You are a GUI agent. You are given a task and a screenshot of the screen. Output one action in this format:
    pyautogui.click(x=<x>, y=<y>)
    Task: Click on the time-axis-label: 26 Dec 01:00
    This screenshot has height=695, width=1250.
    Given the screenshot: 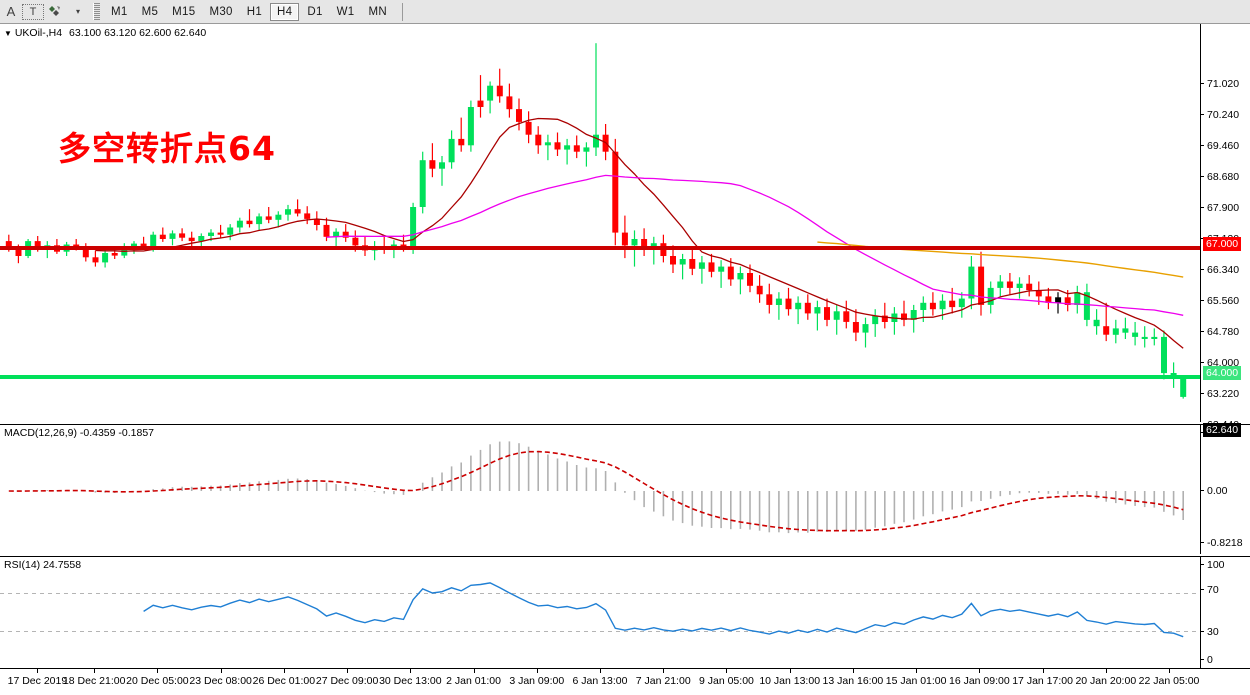 What is the action you would take?
    pyautogui.click(x=284, y=681)
    